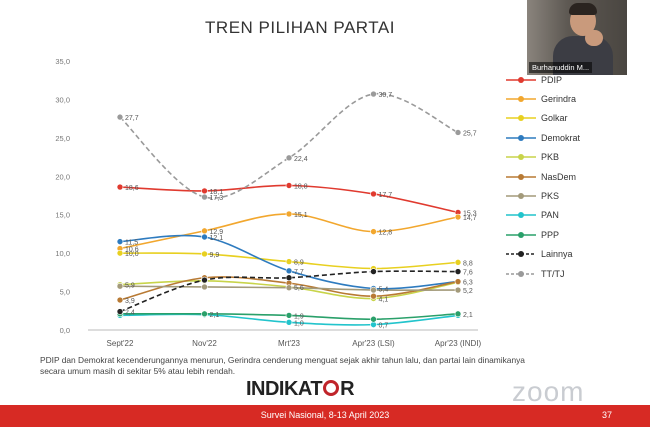  What do you see at coordinates (373, 343) in the screenshot?
I see `x-tick-label: Apr'23 (LSI)` at bounding box center [373, 343].